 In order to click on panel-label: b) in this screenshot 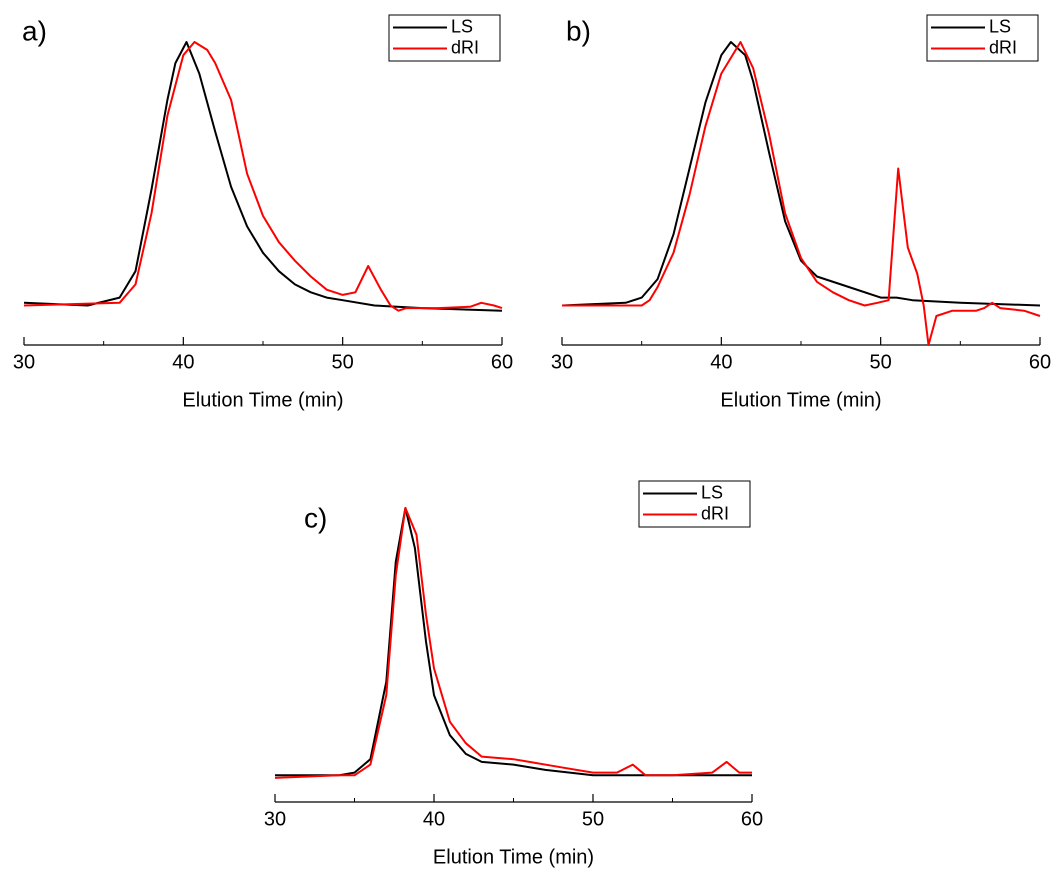, I will do `click(578, 30)`.